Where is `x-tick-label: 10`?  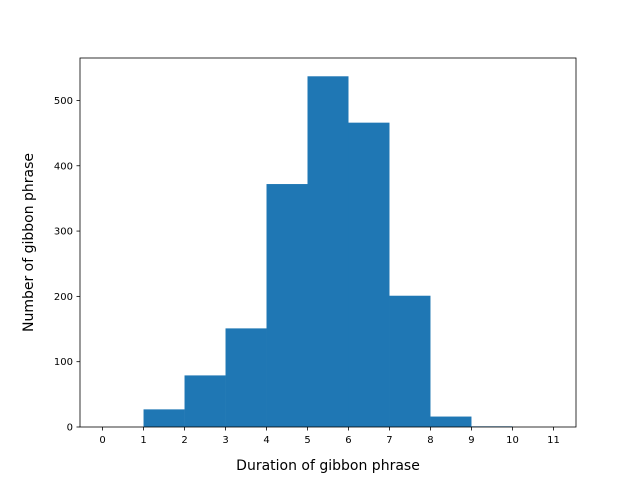
x-tick-label: 10 is located at coordinates (512, 440).